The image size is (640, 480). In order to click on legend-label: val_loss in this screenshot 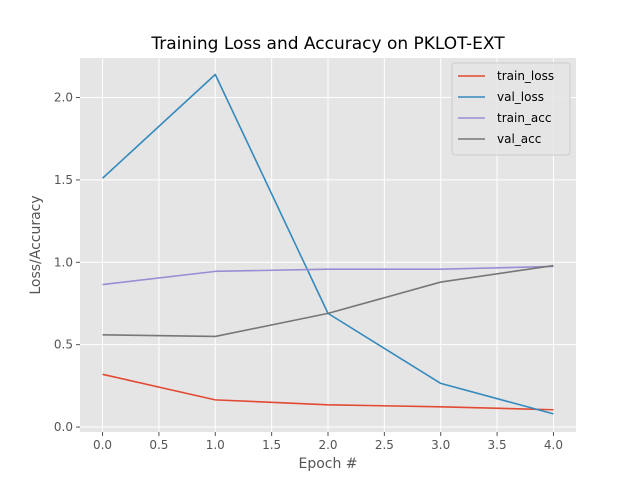, I will do `click(520, 97)`.